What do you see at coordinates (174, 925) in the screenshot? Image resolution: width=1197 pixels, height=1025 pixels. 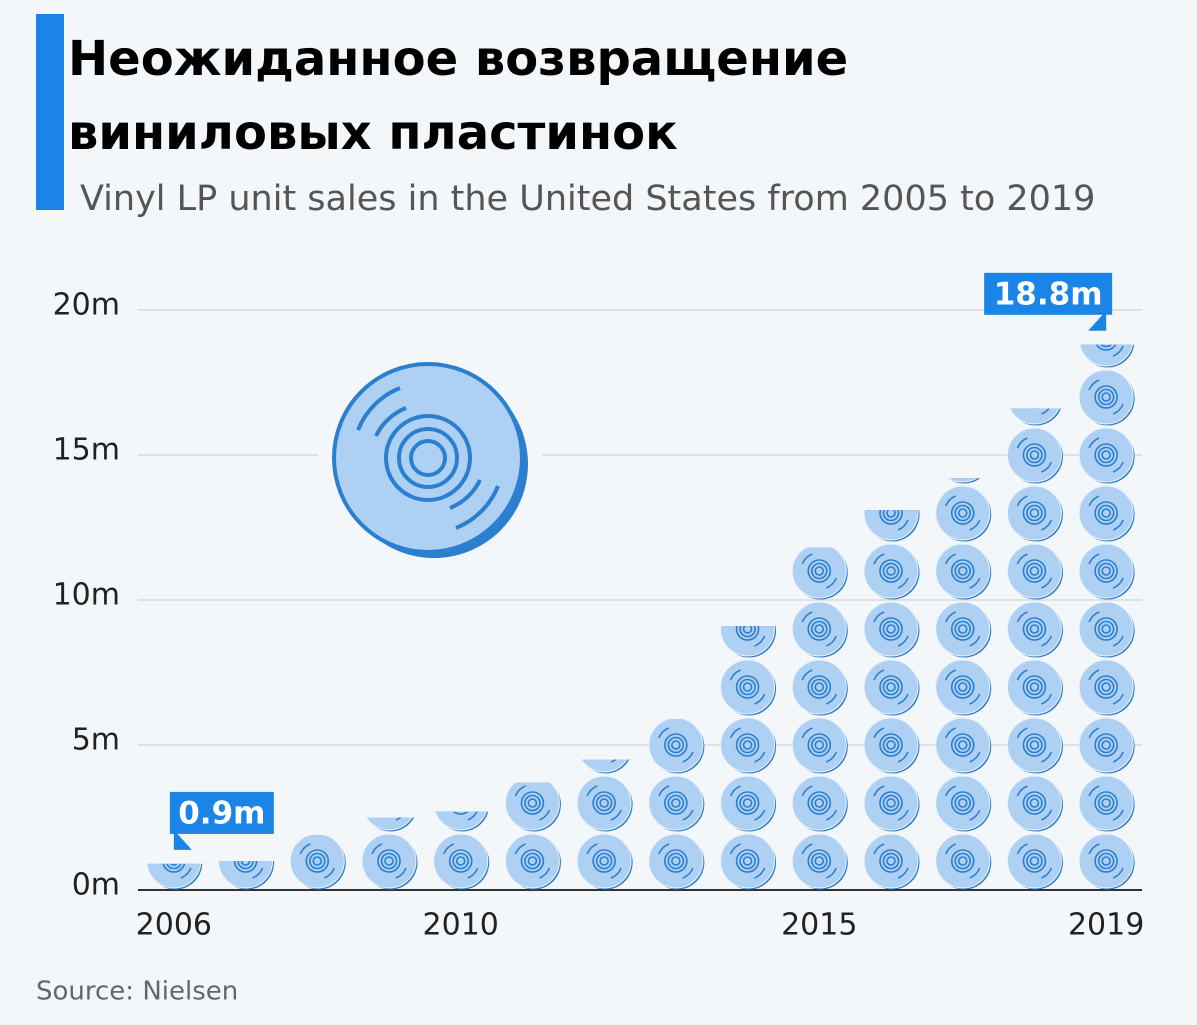 I see `x-tick-label: 2006` at bounding box center [174, 925].